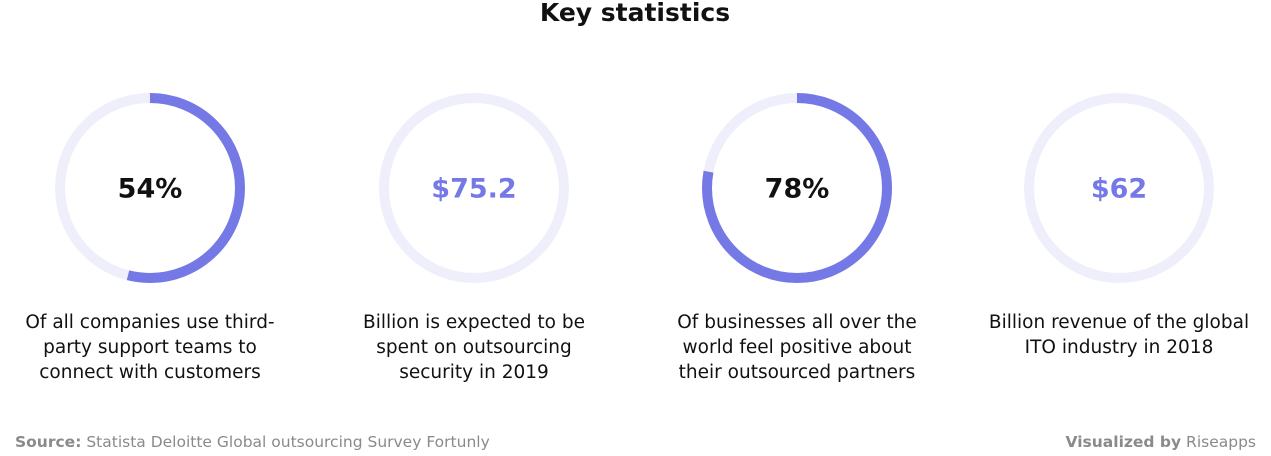  What do you see at coordinates (474, 372) in the screenshot?
I see `description-line: security in 2019` at bounding box center [474, 372].